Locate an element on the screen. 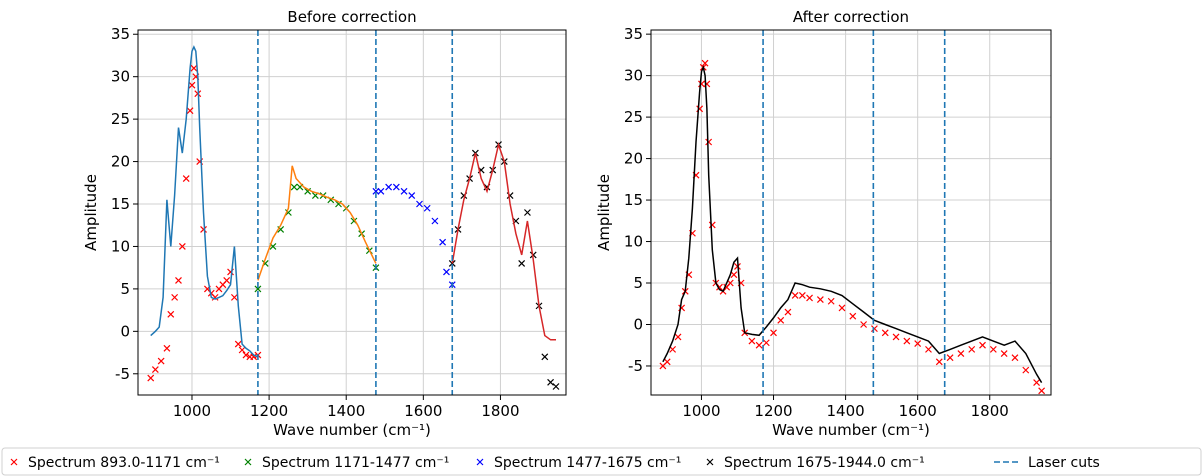 The height and width of the screenshot is (476, 1203). legend-frame is located at coordinates (601, 461).